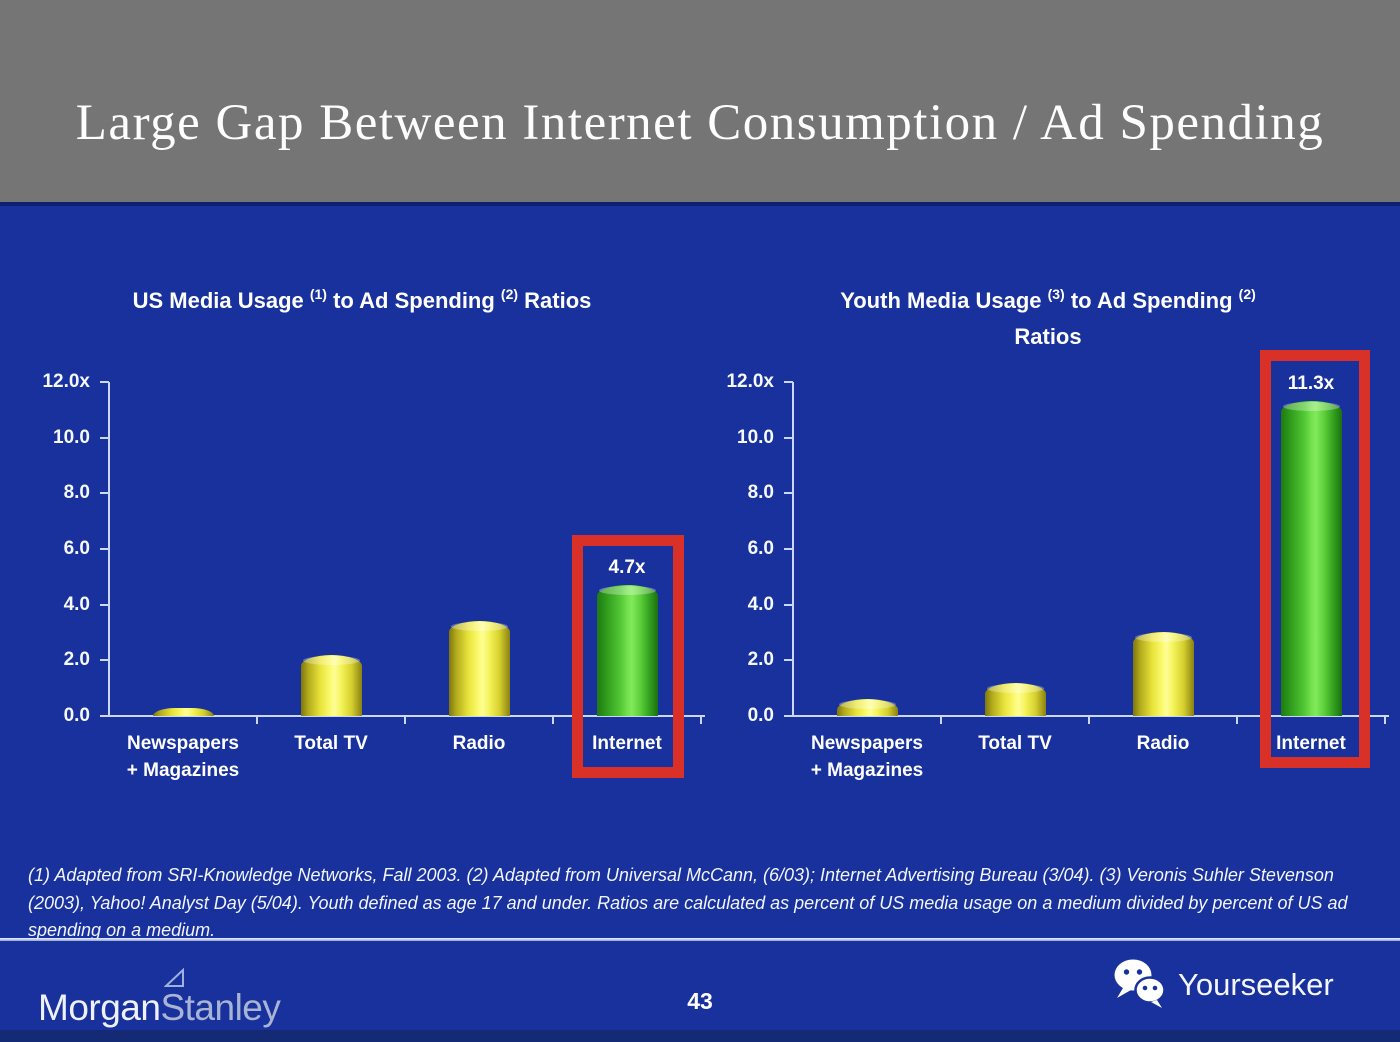  Describe the element at coordinates (221, 300) in the screenshot. I see `title-text: US Media Usage` at that location.